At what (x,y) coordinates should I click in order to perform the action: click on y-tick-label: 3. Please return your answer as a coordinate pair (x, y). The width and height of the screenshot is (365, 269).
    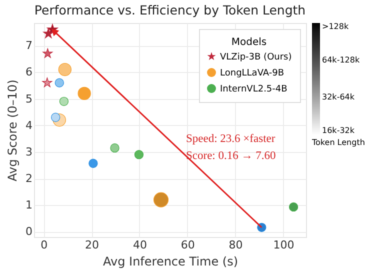
    Looking at the image, I should click on (29, 151).